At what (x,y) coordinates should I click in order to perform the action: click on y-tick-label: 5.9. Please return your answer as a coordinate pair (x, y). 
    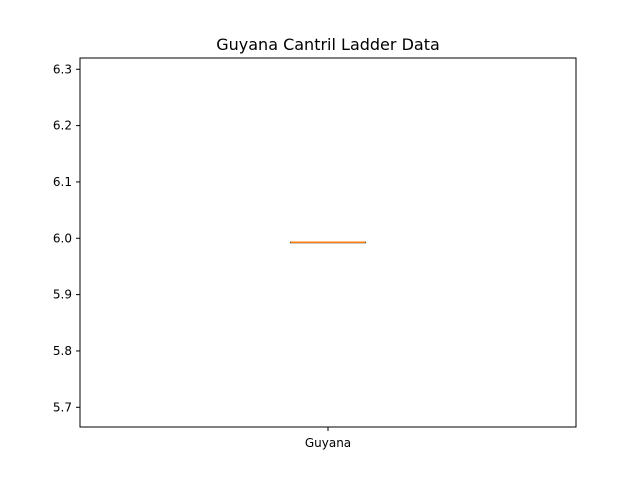
    Looking at the image, I should click on (62, 295).